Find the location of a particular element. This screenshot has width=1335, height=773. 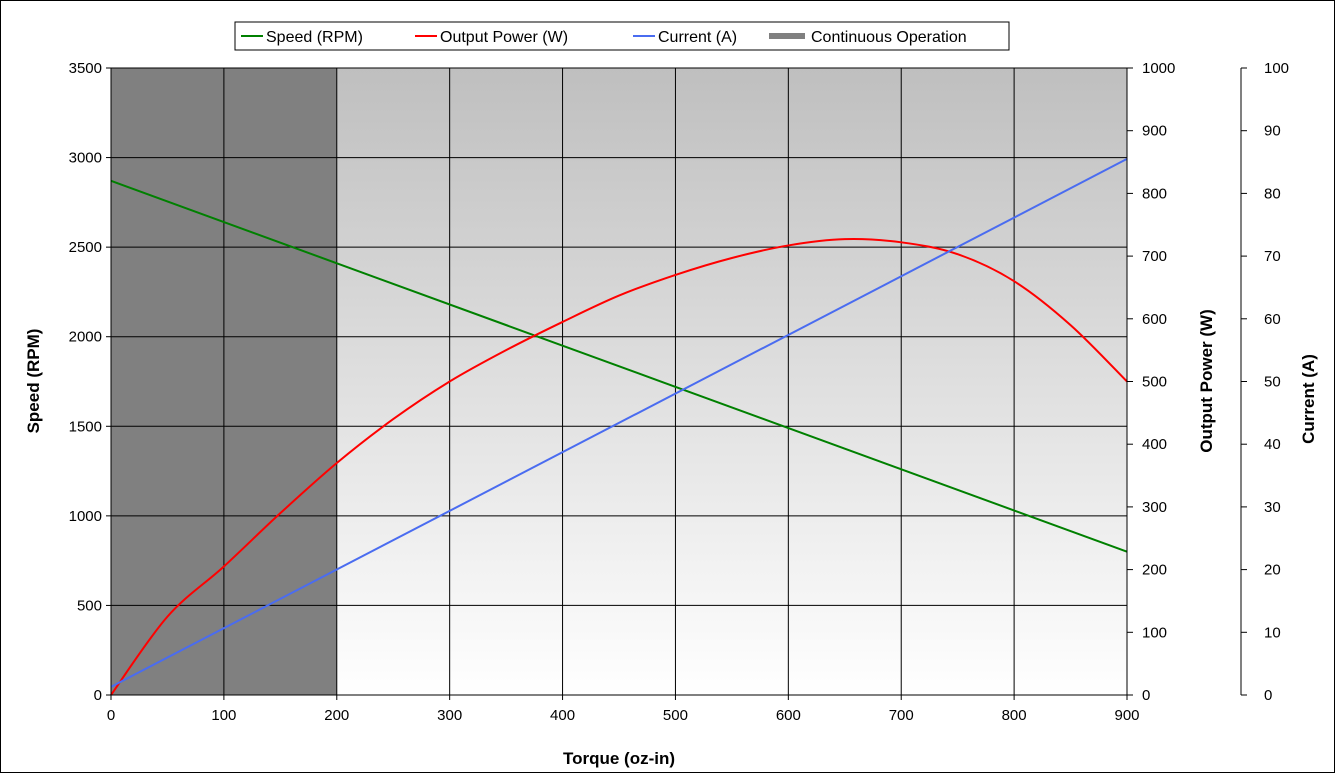

y-tick-label-current: 40 is located at coordinates (1272, 444).